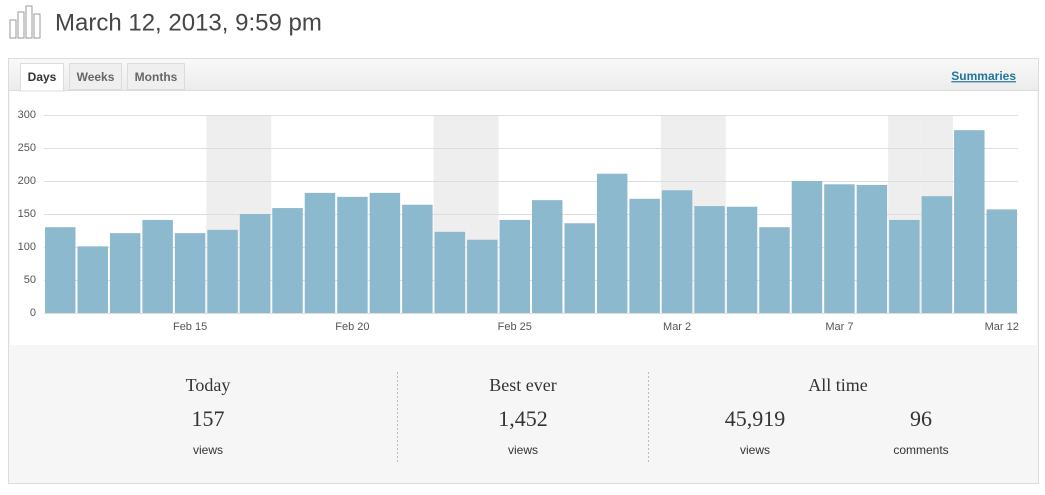 The height and width of the screenshot is (495, 1045). Describe the element at coordinates (27, 247) in the screenshot. I see `y-tick-label: 100` at that location.